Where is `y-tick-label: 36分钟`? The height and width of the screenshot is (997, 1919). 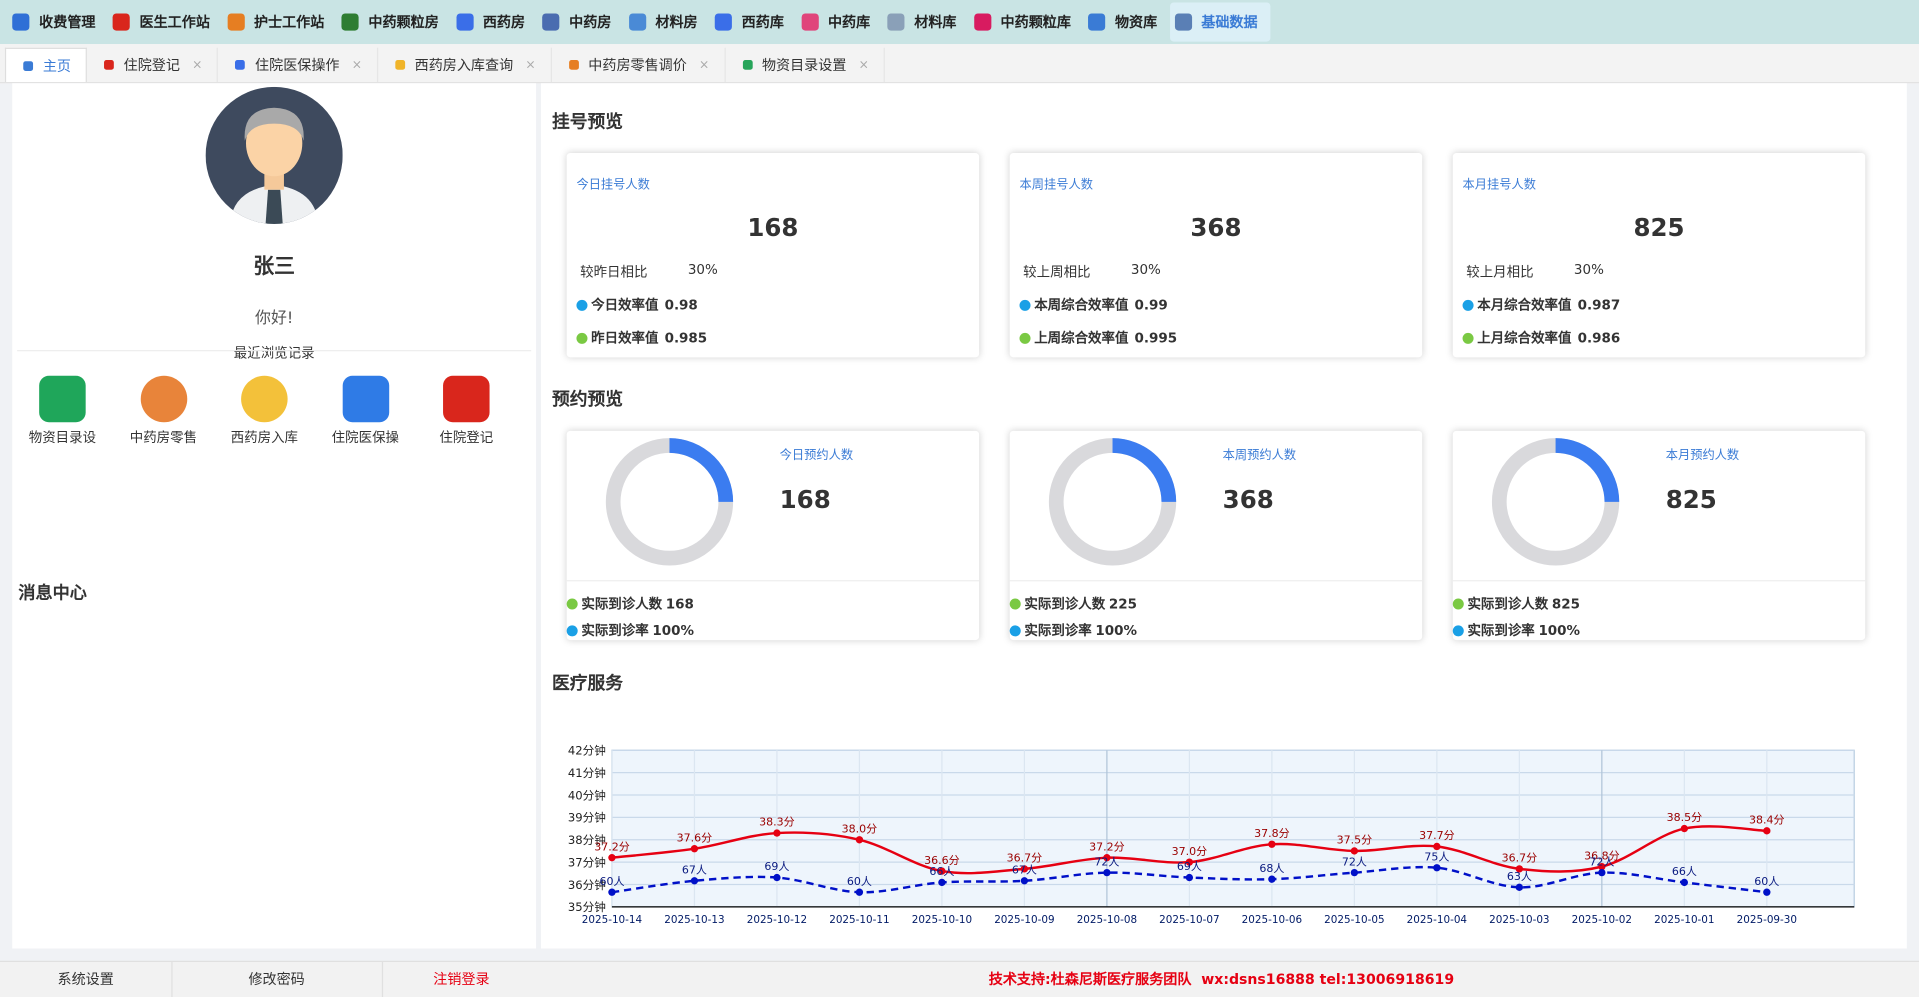 y-tick-label: 36分钟 is located at coordinates (587, 885).